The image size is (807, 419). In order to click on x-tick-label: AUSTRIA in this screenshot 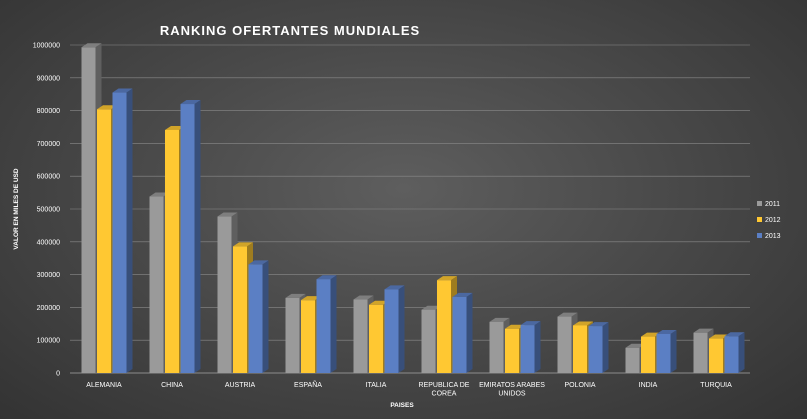, I will do `click(240, 385)`.